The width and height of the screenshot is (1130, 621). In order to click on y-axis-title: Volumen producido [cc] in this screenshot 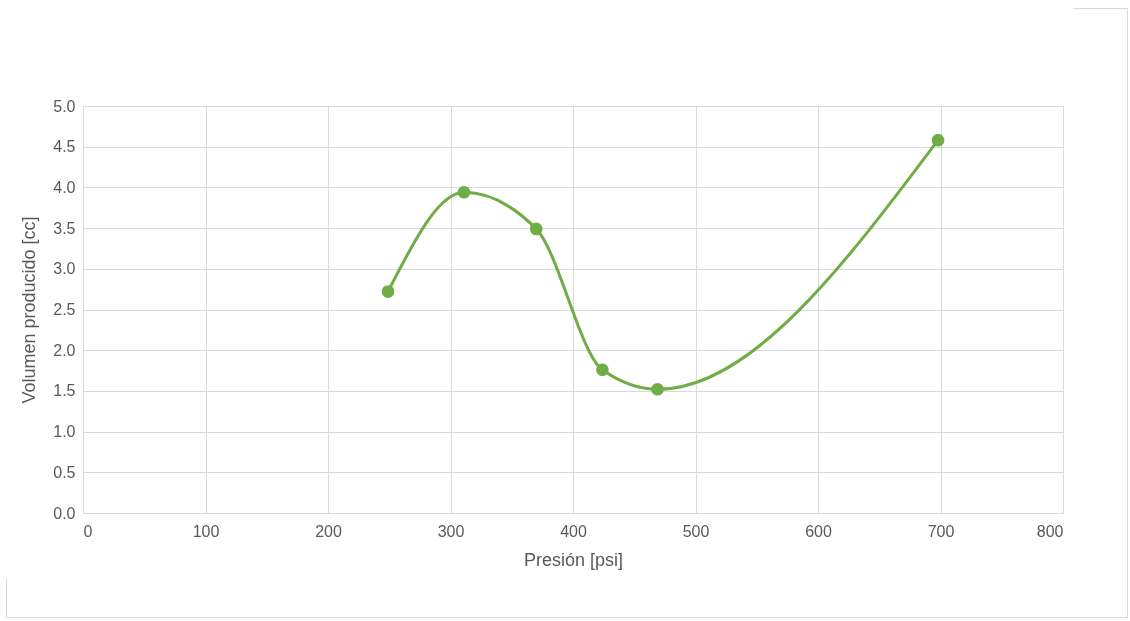, I will do `click(29, 310)`.